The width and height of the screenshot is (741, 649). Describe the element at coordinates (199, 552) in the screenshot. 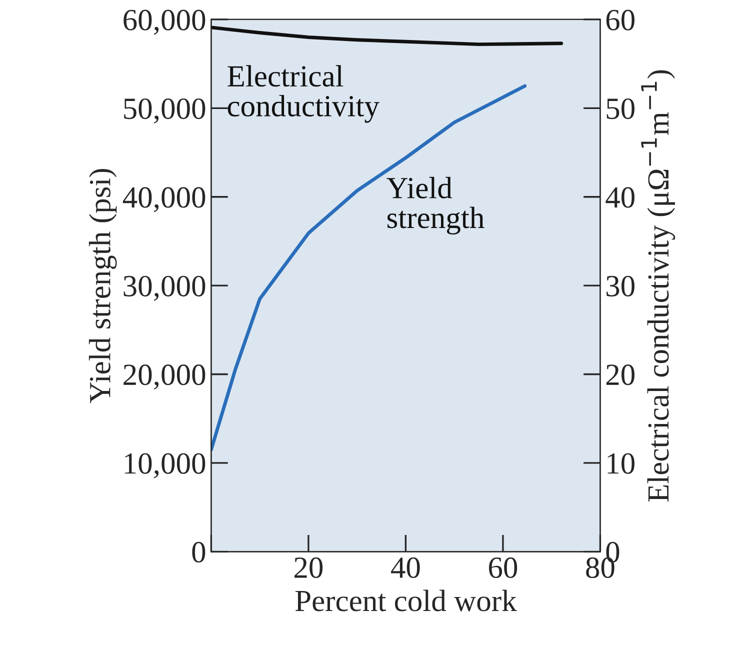

I see `y-tick-label: 0` at that location.